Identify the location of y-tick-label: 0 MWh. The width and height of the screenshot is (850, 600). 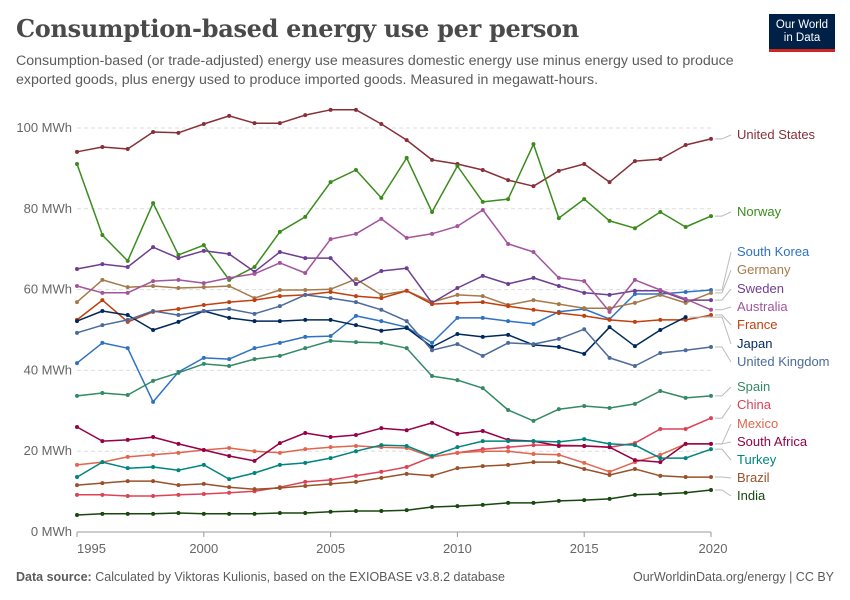
(51, 531).